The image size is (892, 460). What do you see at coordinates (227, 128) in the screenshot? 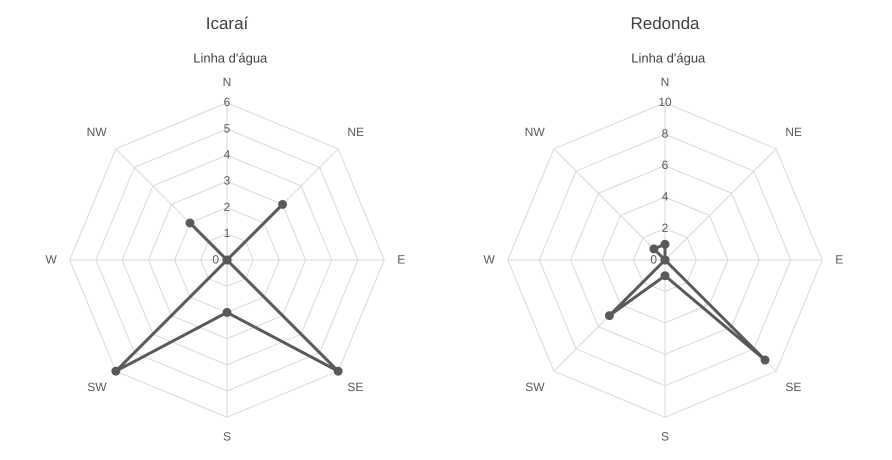
I see `y-tick-label: 5` at bounding box center [227, 128].